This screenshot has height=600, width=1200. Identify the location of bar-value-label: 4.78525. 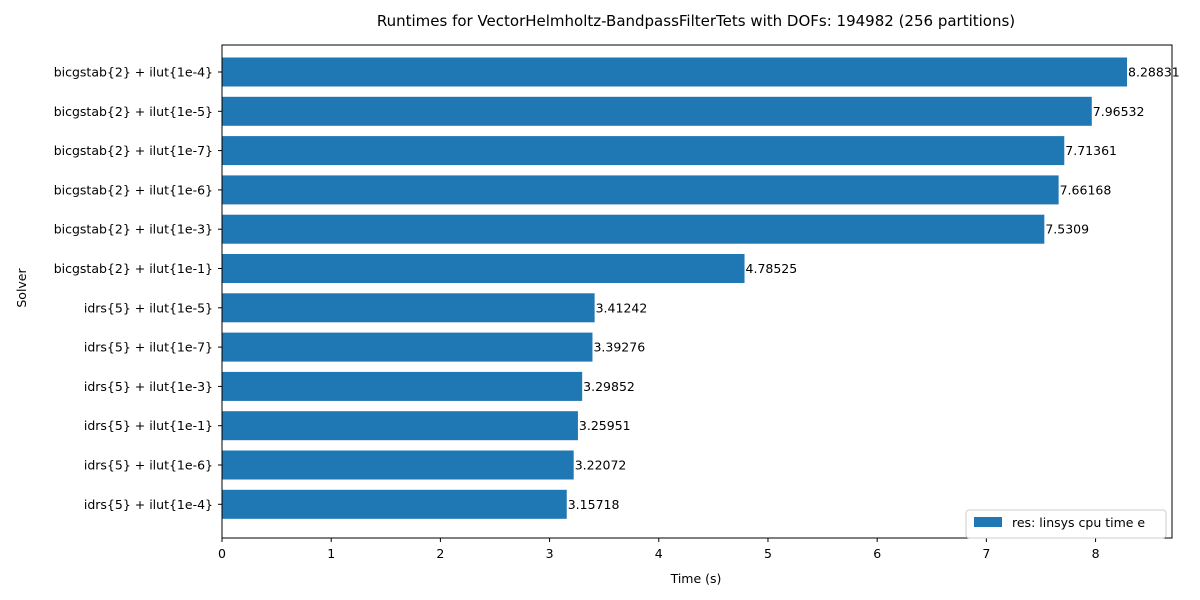
(772, 268).